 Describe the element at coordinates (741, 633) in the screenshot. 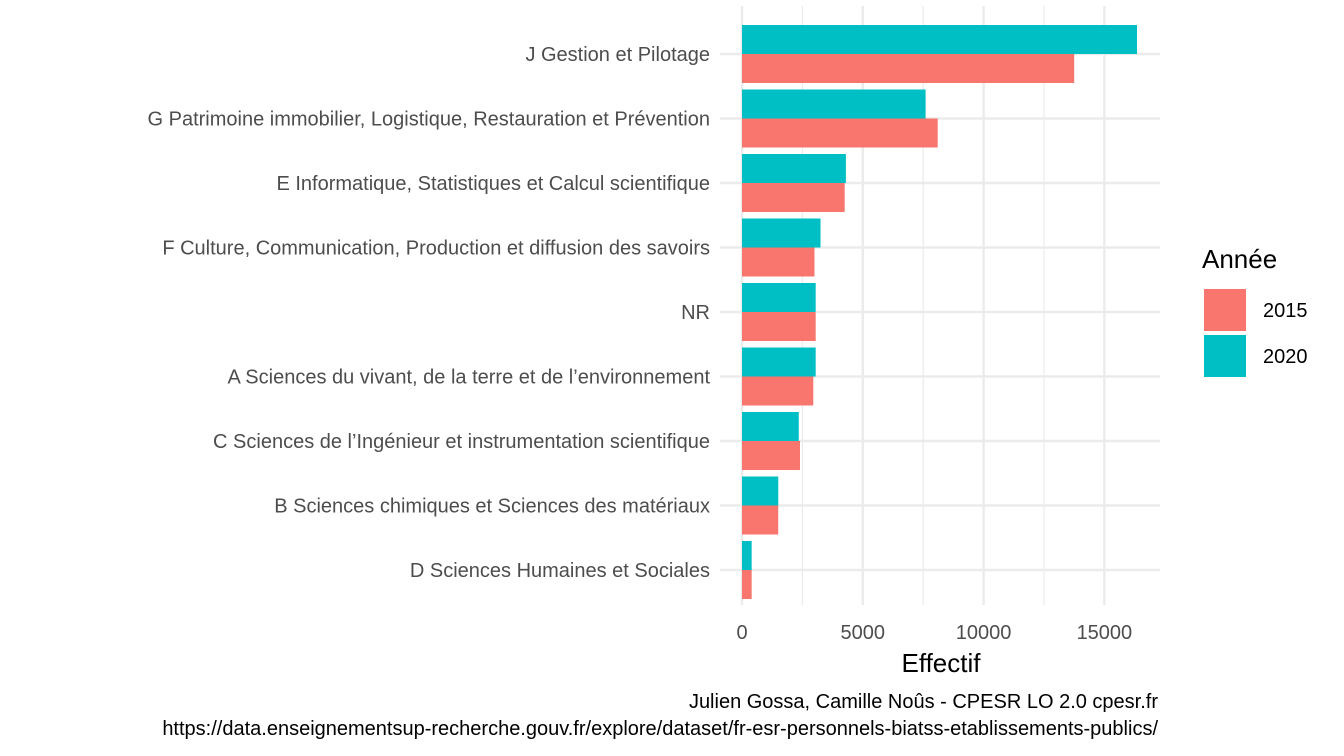

I see `x-tick-label: 0` at that location.